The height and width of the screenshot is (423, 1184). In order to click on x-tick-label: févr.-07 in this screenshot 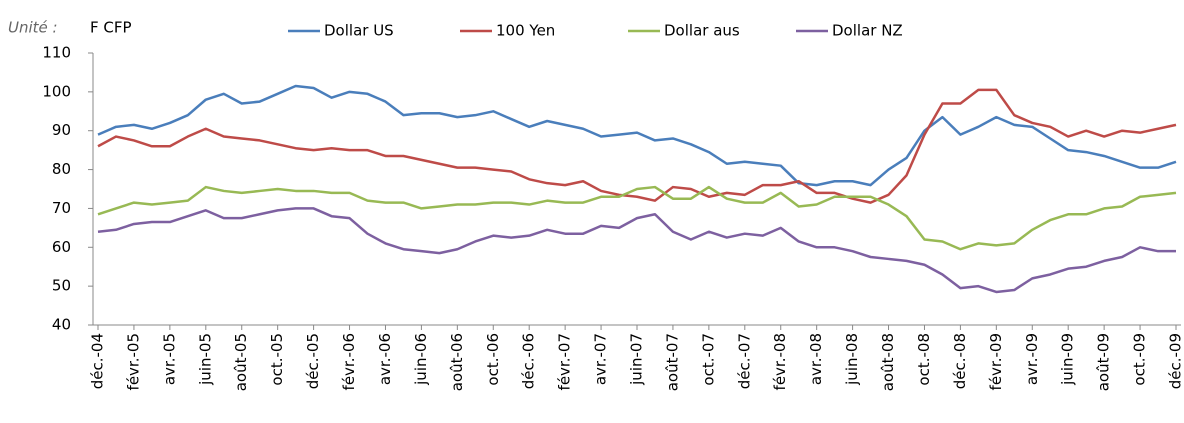, I will do `click(565, 361)`.